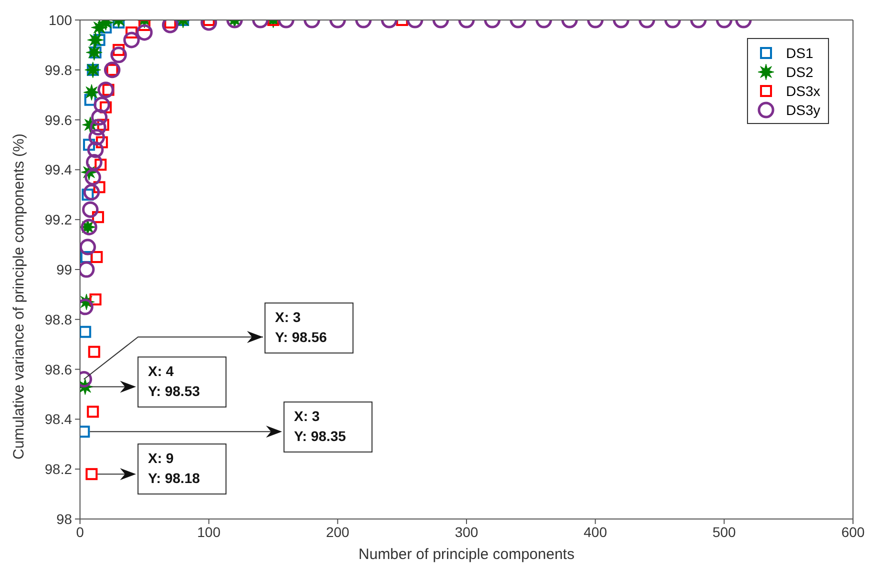  What do you see at coordinates (320, 426) in the screenshot?
I see `annotation: X: 3 Y: 98.35` at bounding box center [320, 426].